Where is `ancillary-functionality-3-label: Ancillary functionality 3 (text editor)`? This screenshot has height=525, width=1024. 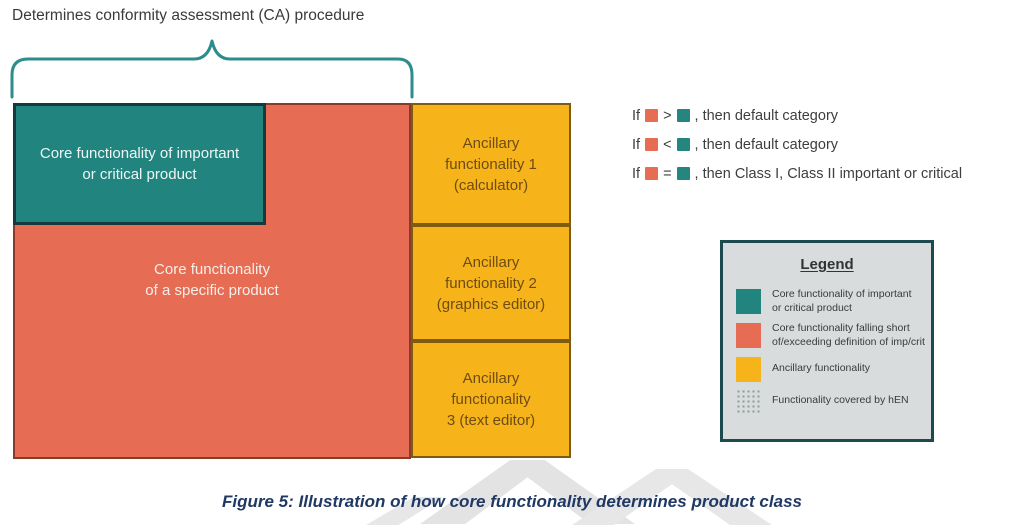
ancillary-functionality-3-label: Ancillary functionality 3 (text editor) is located at coordinates (491, 399).